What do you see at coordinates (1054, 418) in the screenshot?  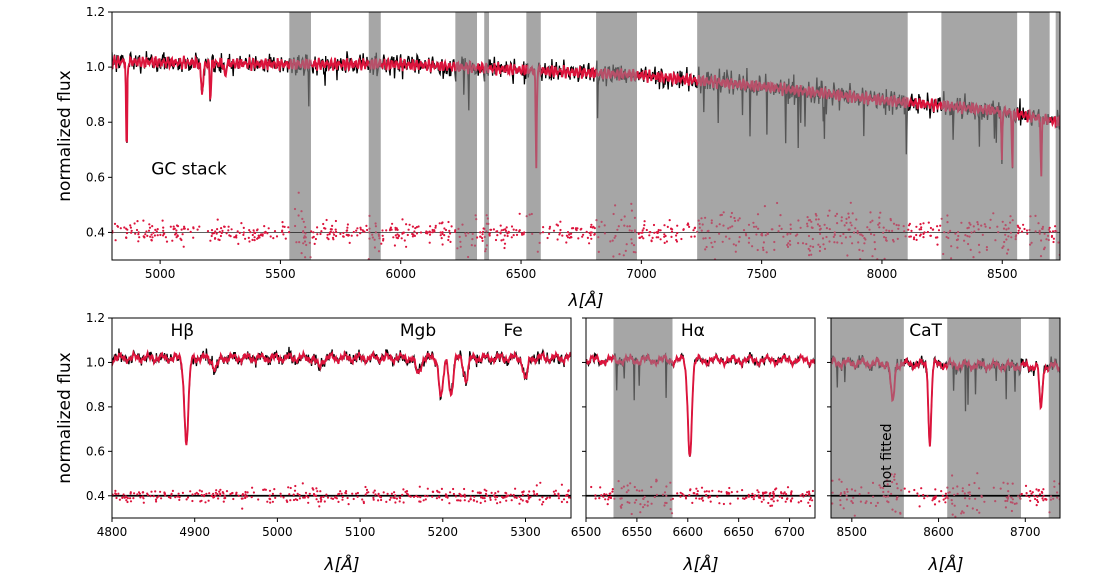 I see `masked-region` at bounding box center [1054, 418].